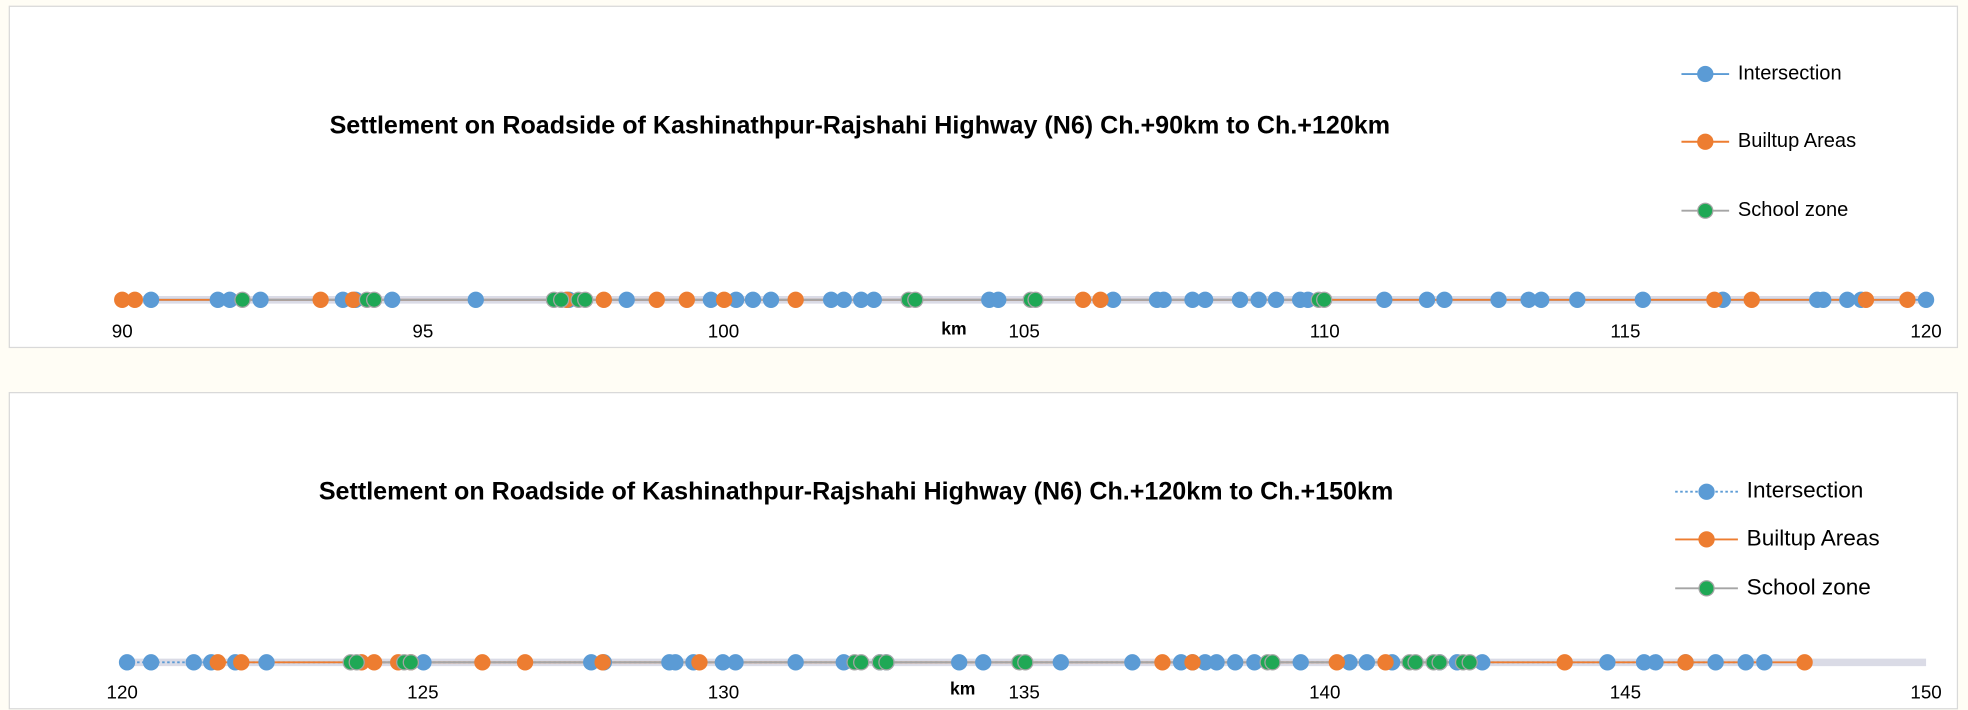 This screenshot has width=1968, height=710. Describe the element at coordinates (1925, 692) in the screenshot. I see `x-tick-label: 150` at that location.